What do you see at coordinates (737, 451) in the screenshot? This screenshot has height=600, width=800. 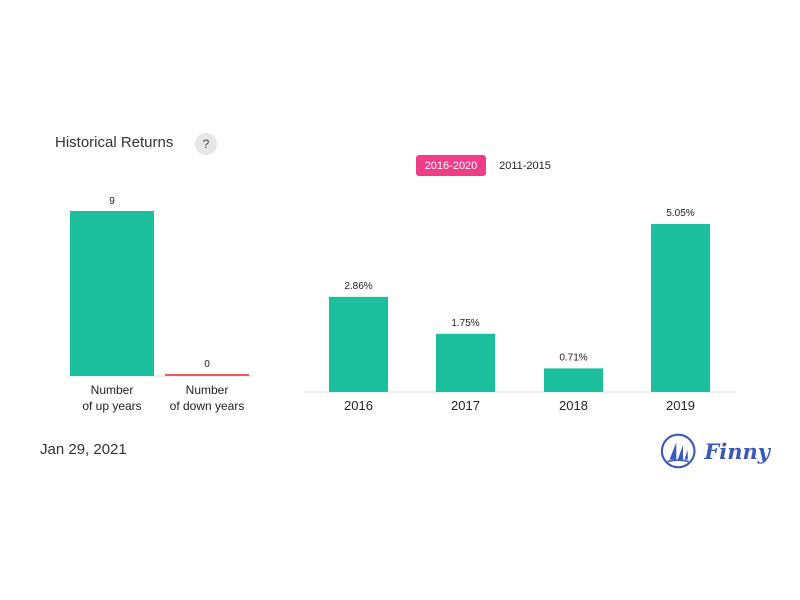 I see `logo-text: Finny` at bounding box center [737, 451].